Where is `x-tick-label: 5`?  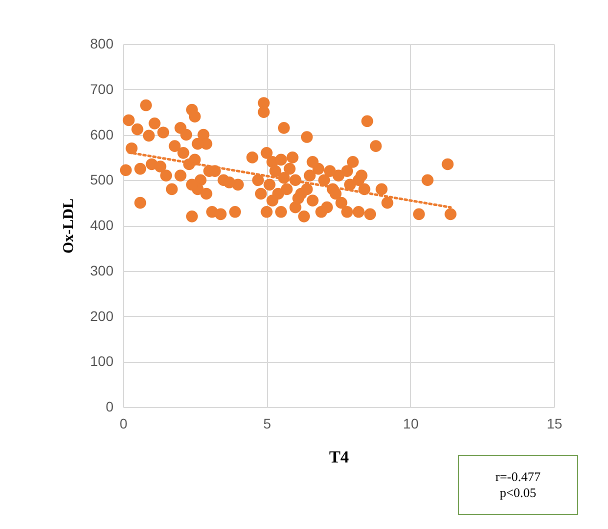
x-tick-label: 5 is located at coordinates (267, 424).